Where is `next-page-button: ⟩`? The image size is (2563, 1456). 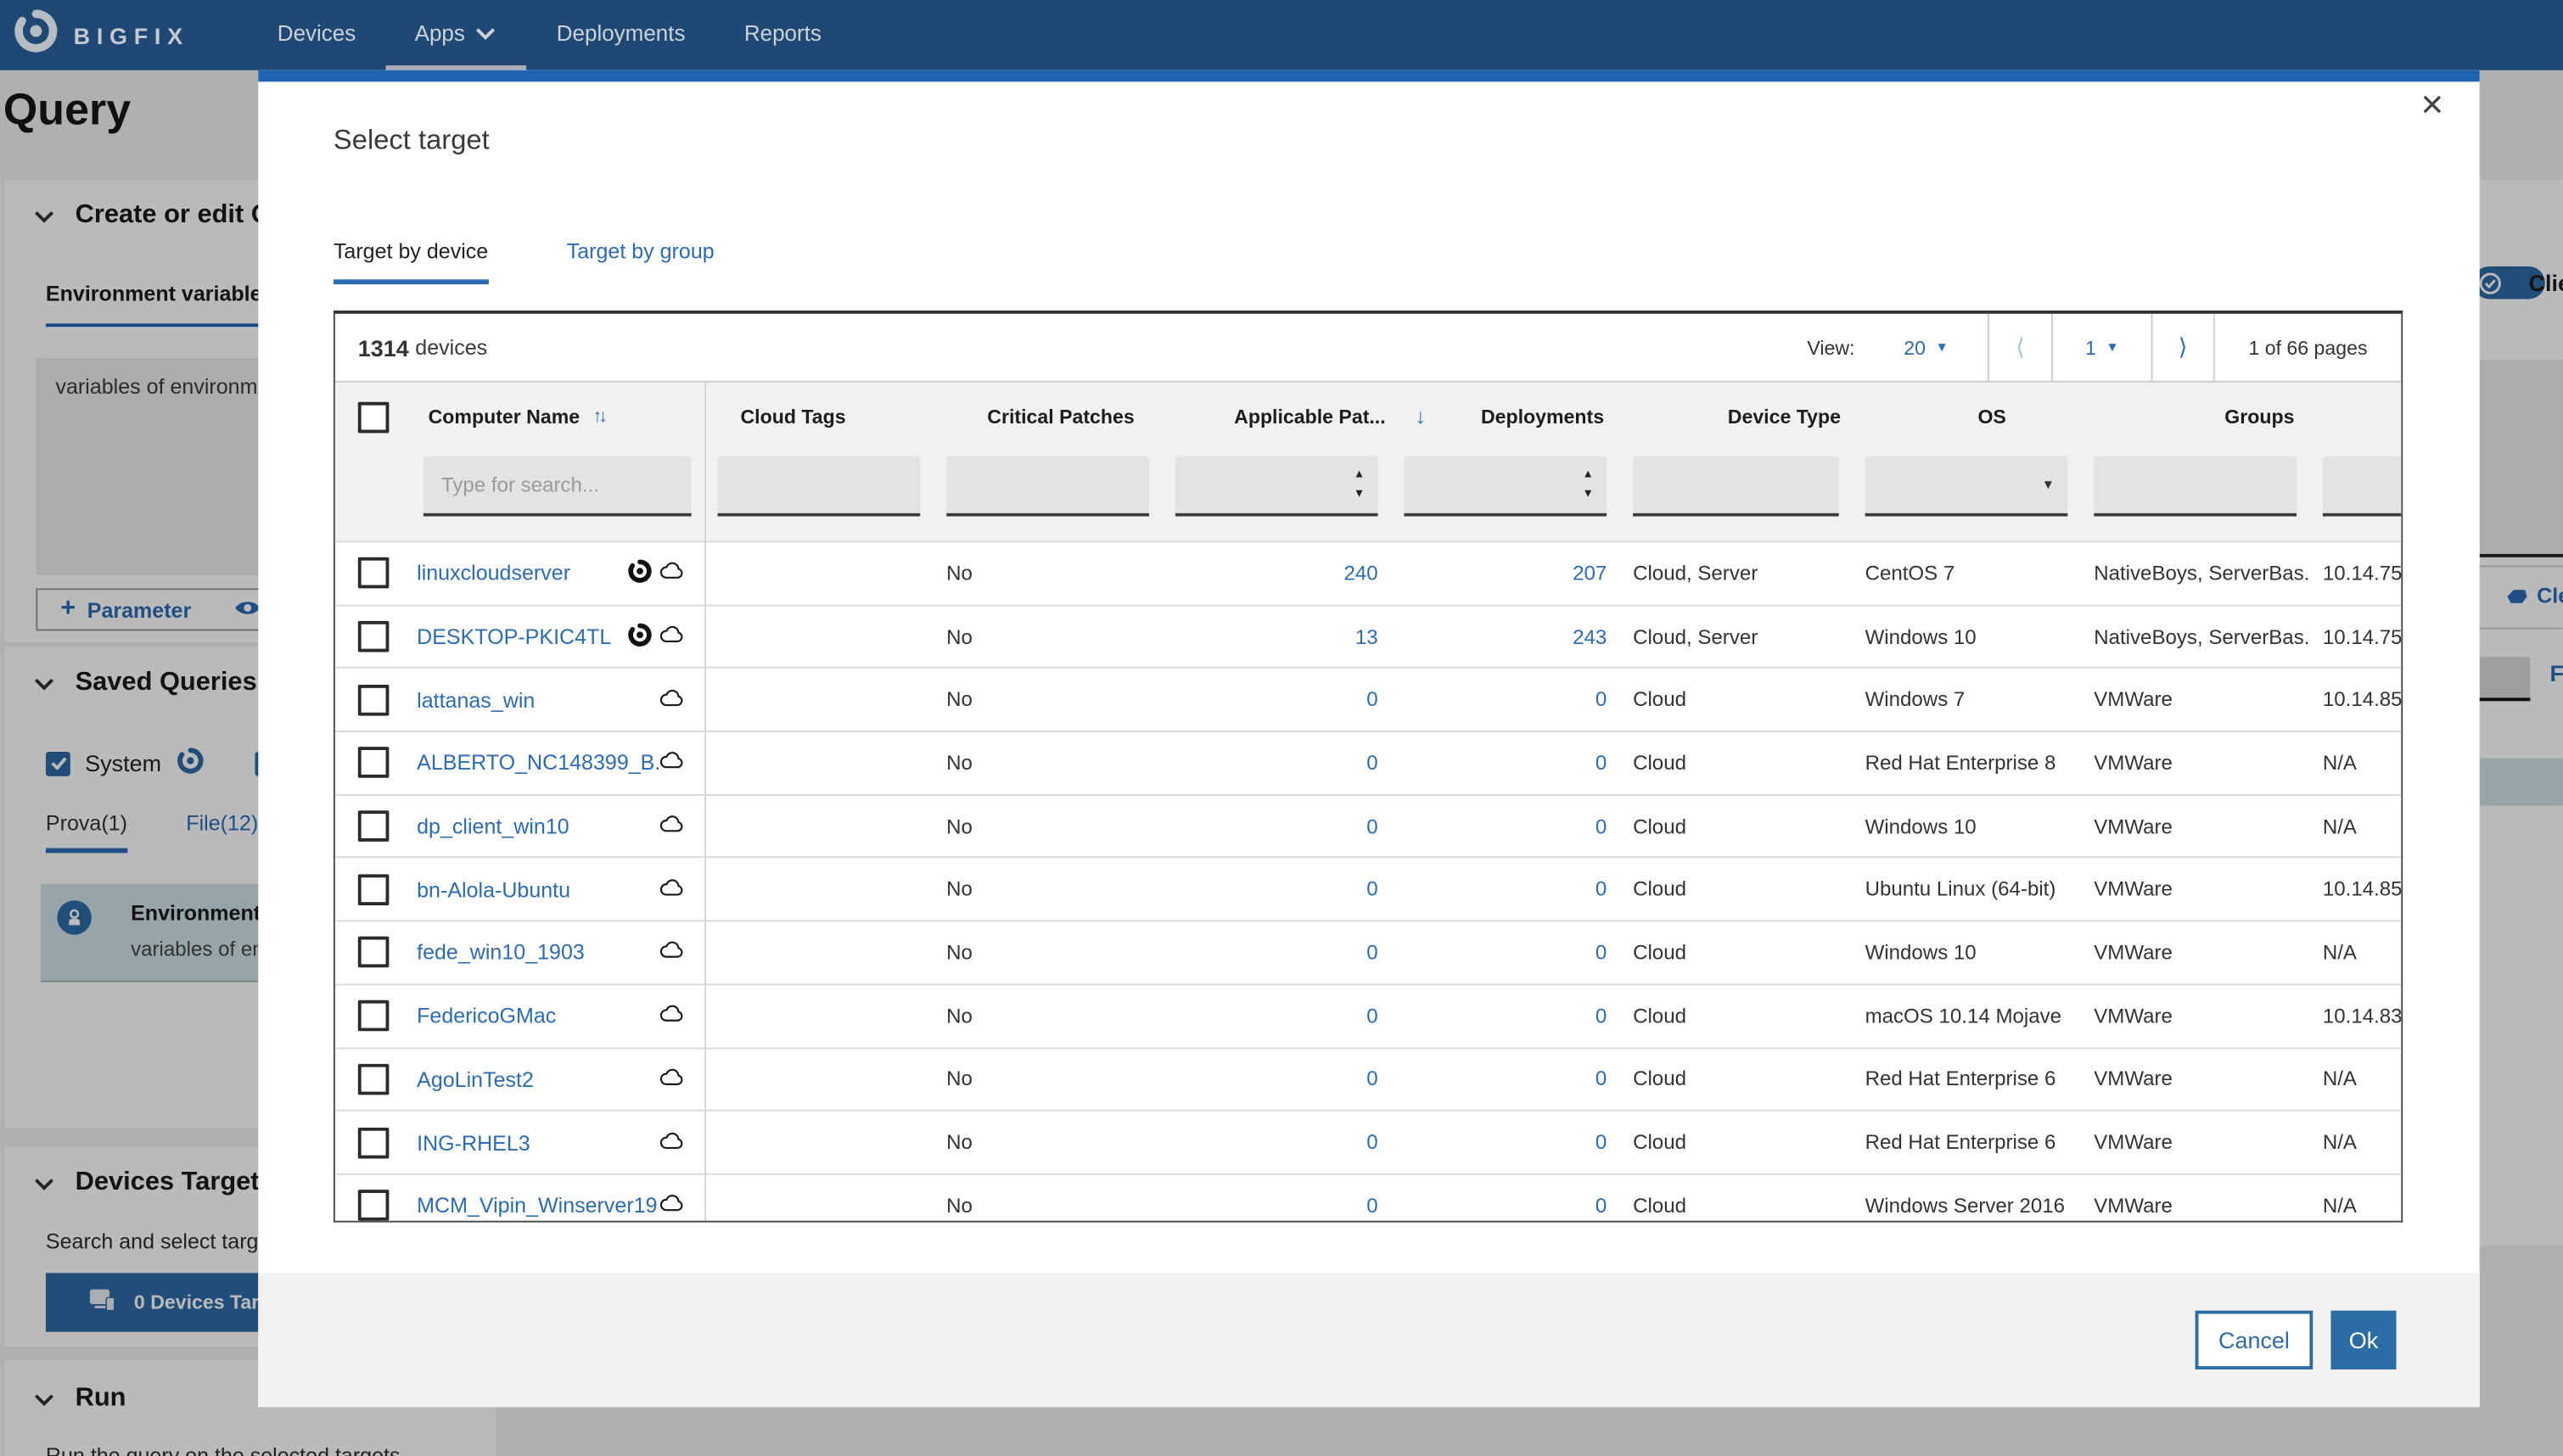 next-page-button: ⟩ is located at coordinates (2182, 347).